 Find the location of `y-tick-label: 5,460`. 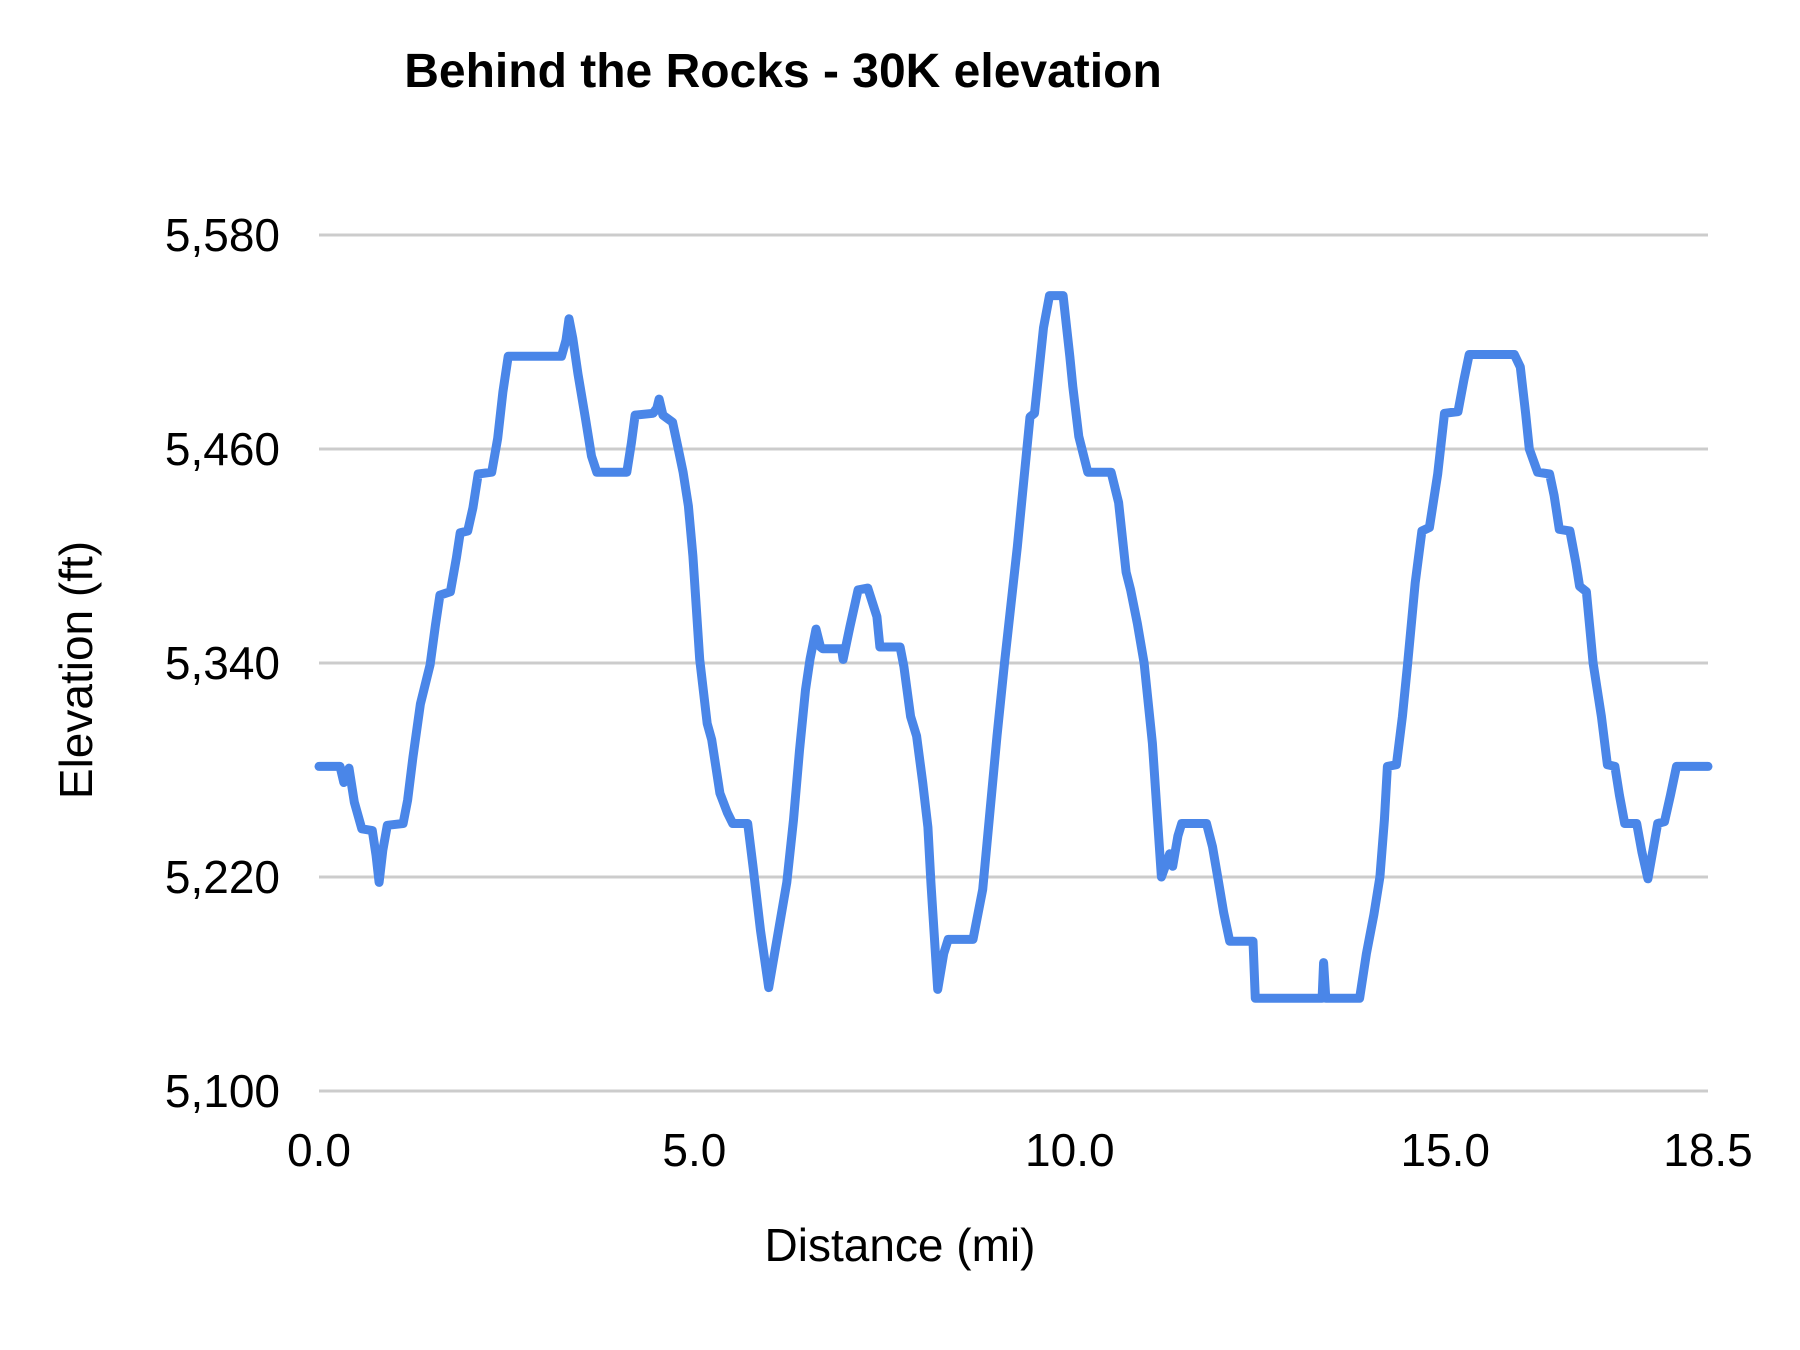

y-tick-label: 5,460 is located at coordinates (222, 449).